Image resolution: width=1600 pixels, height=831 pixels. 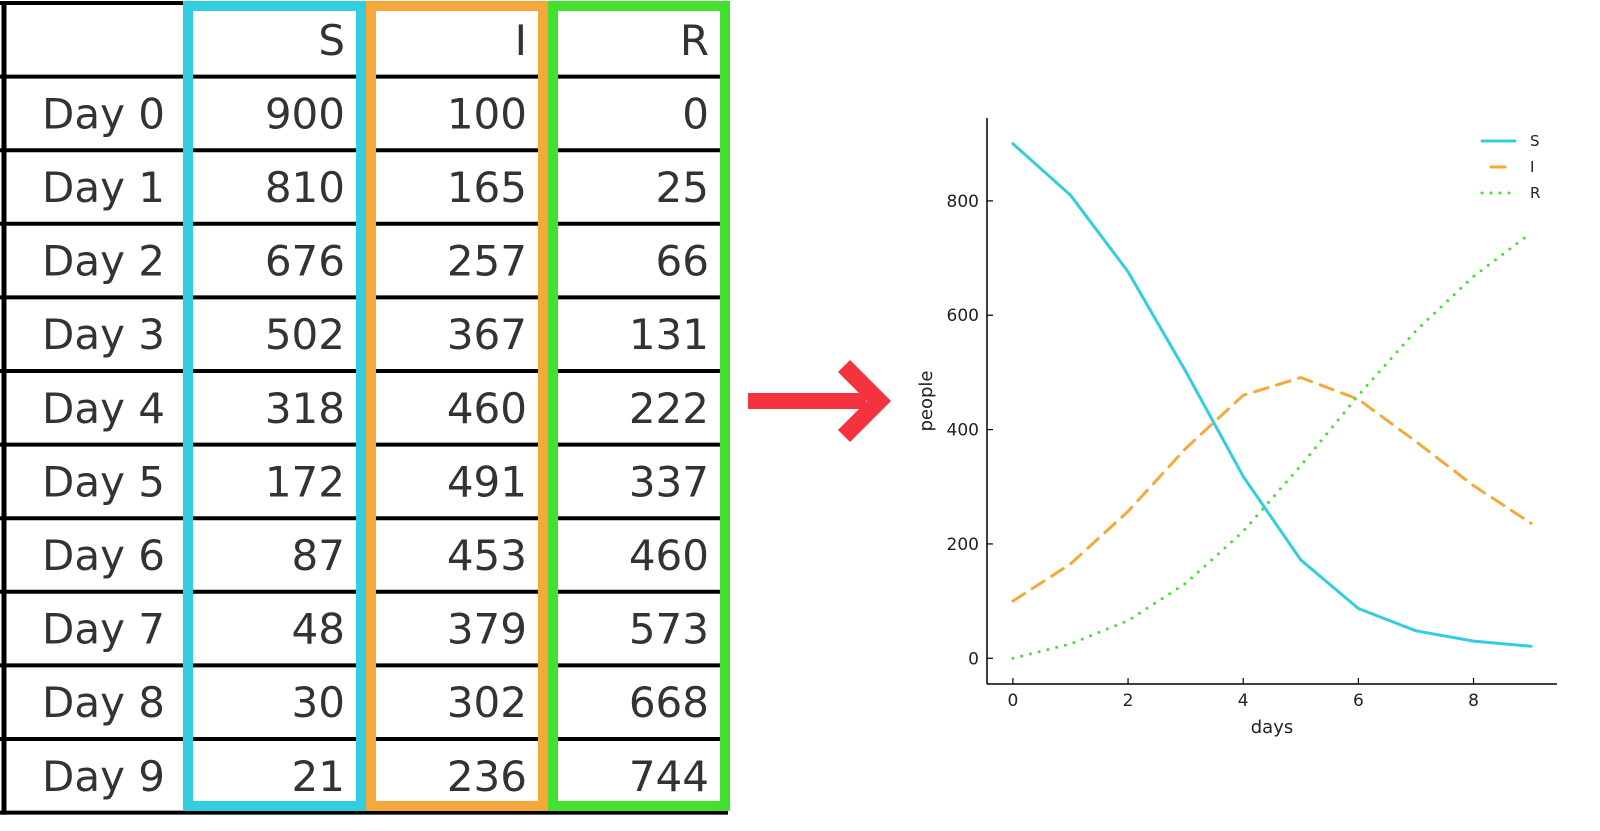 I want to click on table-cell: 30, so click(x=318, y=702).